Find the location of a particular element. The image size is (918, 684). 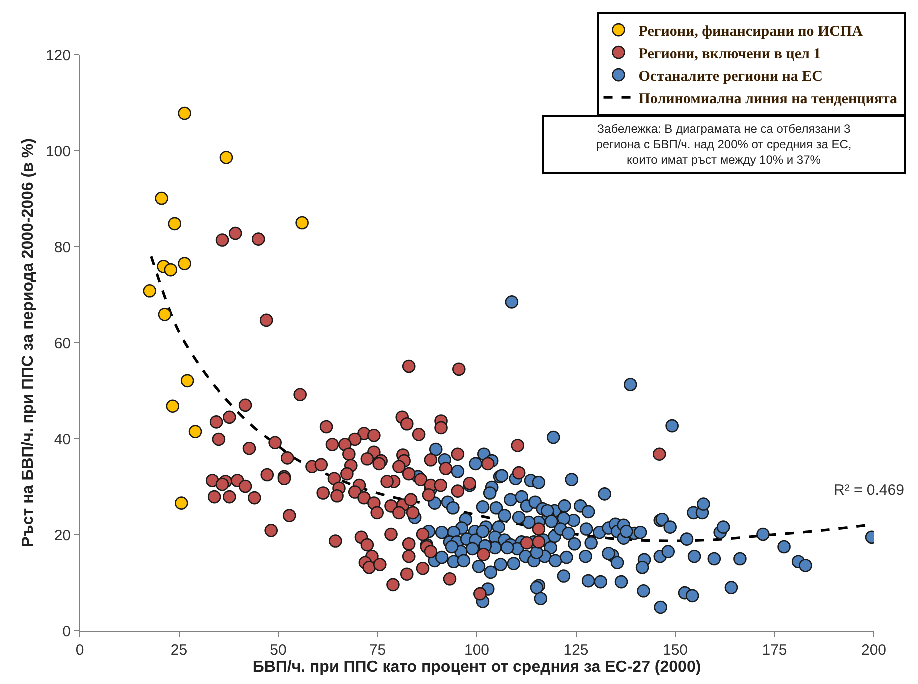

y-tick-label: 0 is located at coordinates (66, 631).